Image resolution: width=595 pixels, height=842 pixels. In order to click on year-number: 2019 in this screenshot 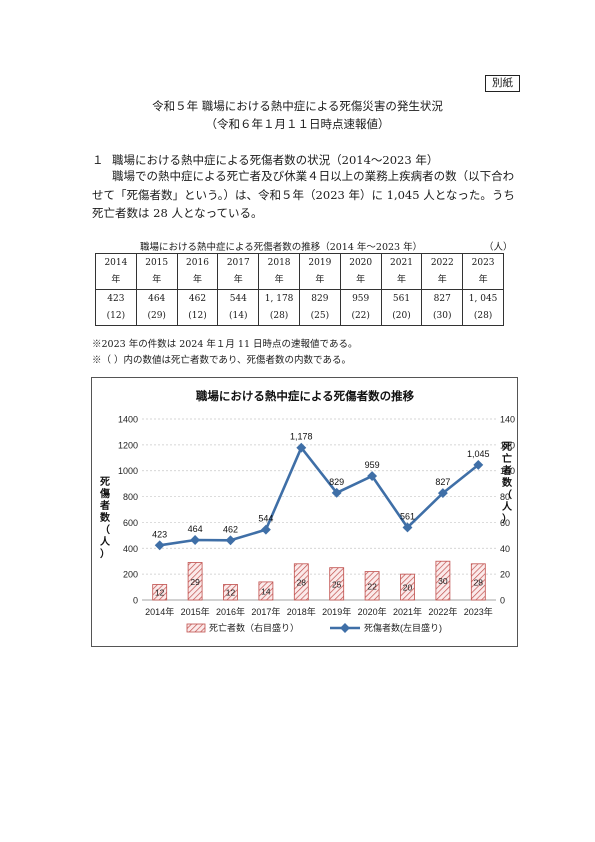, I will do `click(320, 262)`.